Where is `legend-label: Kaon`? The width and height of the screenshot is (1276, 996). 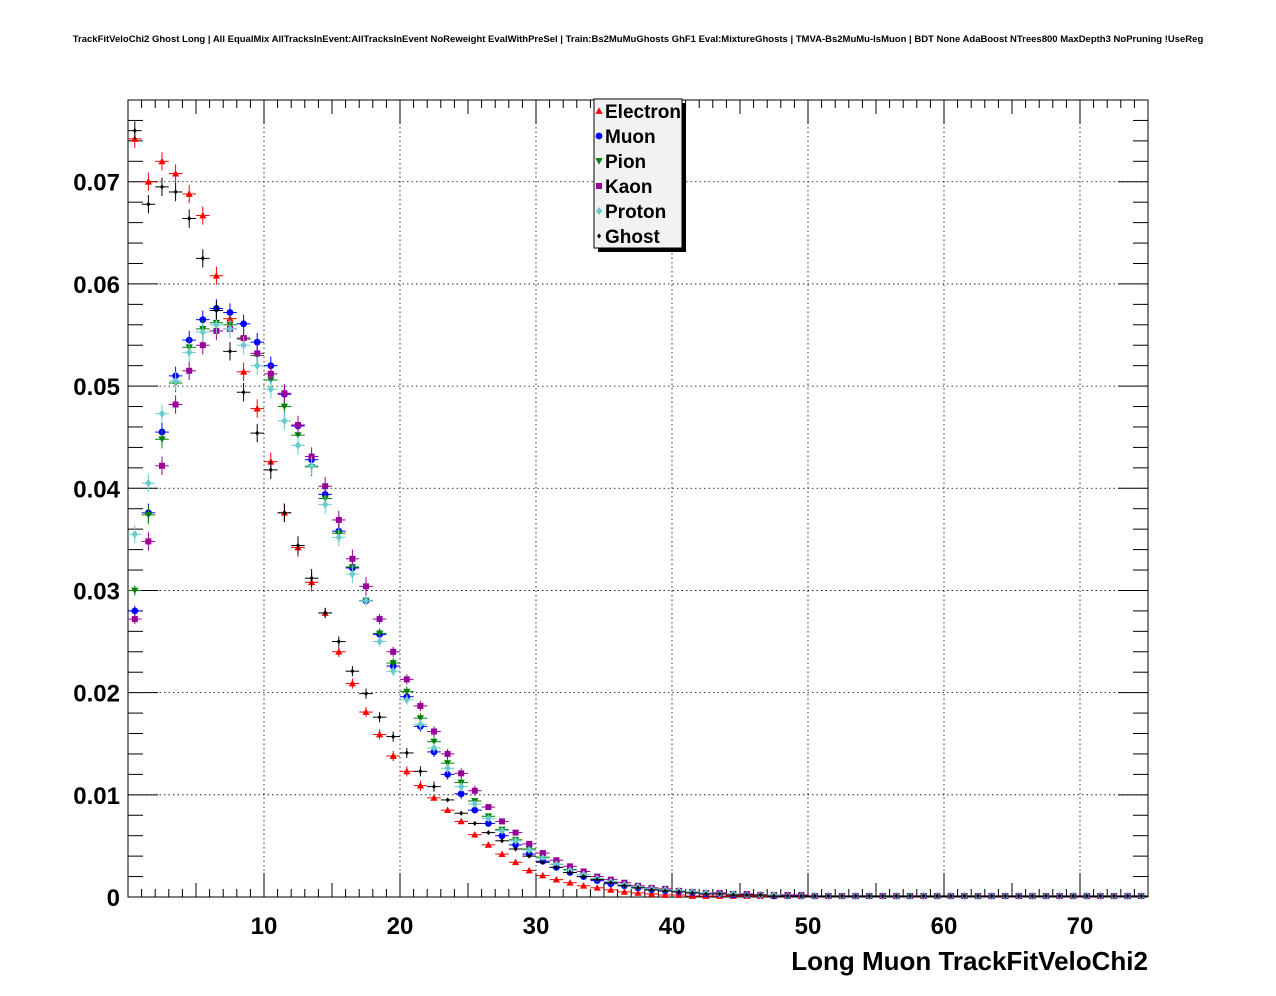
legend-label: Kaon is located at coordinates (629, 187).